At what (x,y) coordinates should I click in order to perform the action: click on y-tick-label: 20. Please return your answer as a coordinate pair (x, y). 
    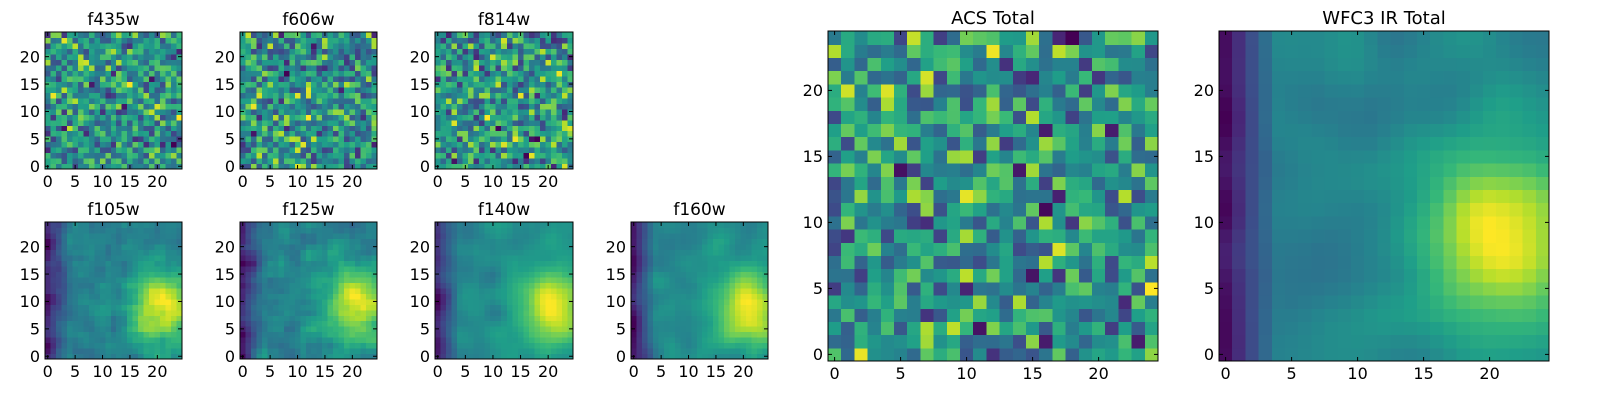
    Looking at the image, I should click on (420, 56).